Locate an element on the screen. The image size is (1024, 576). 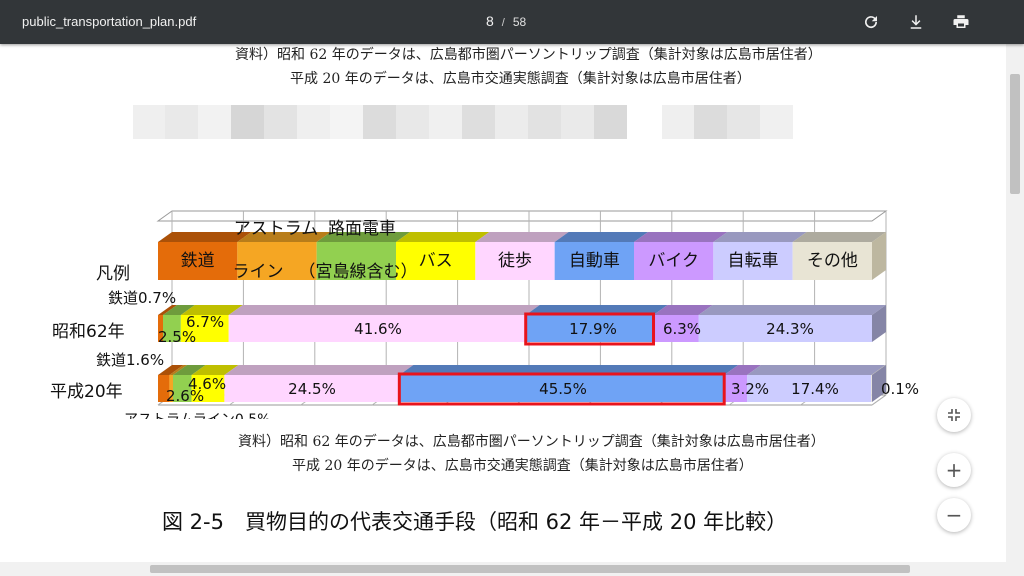
vertical-scrollbar is located at coordinates (1015, 303).